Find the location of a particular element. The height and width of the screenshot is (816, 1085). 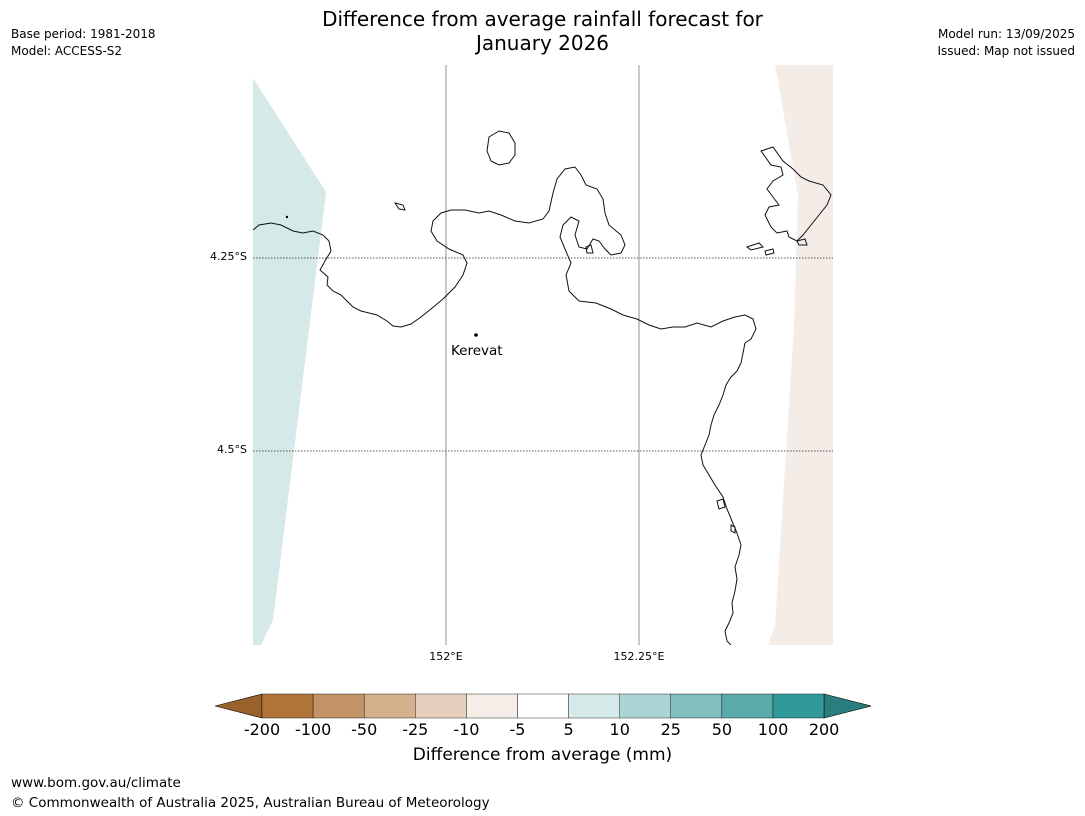

islet-dot is located at coordinates (287, 217).